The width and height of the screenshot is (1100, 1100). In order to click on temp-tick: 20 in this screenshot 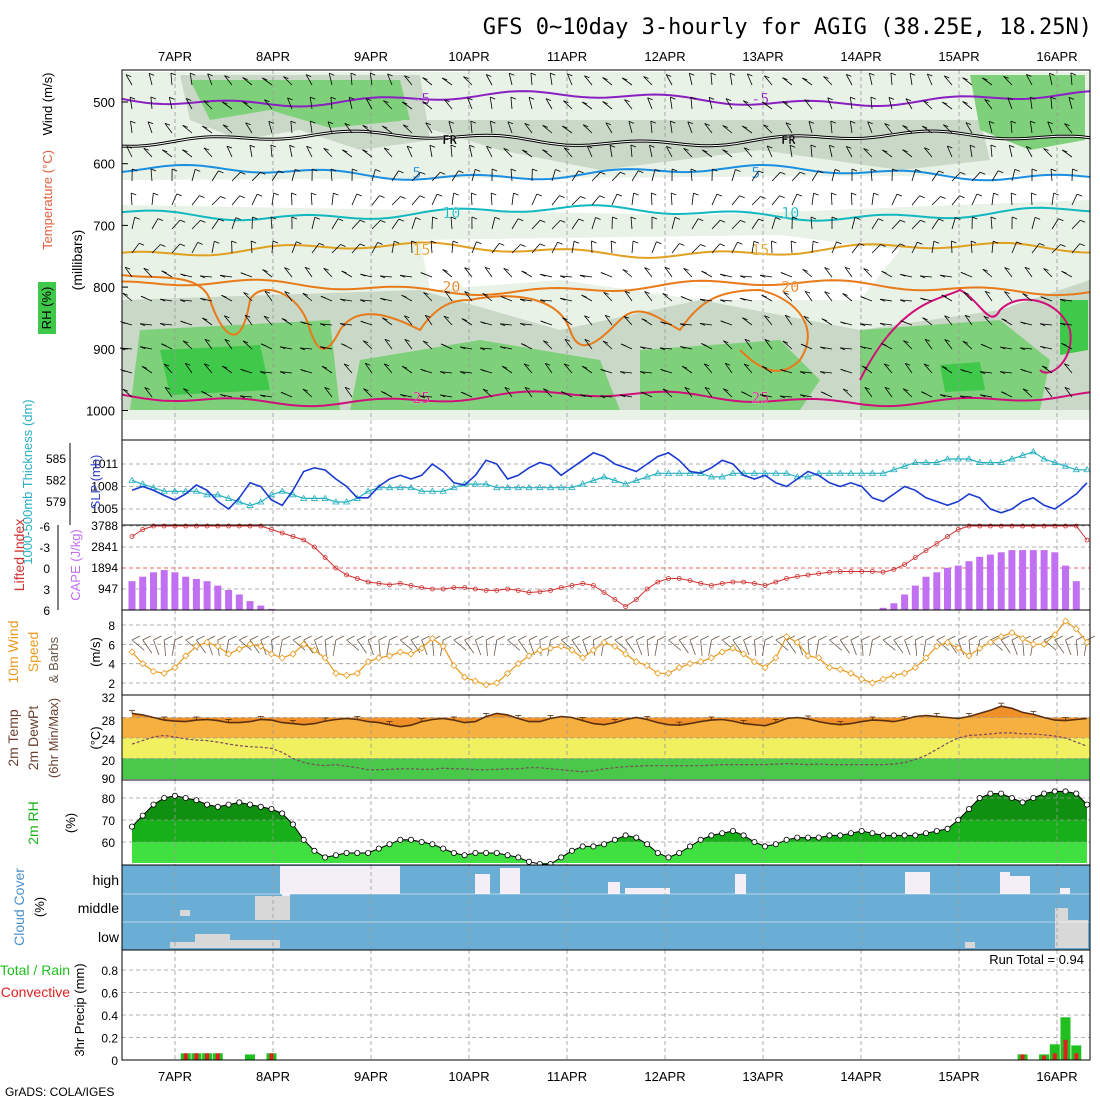, I will do `click(109, 761)`.